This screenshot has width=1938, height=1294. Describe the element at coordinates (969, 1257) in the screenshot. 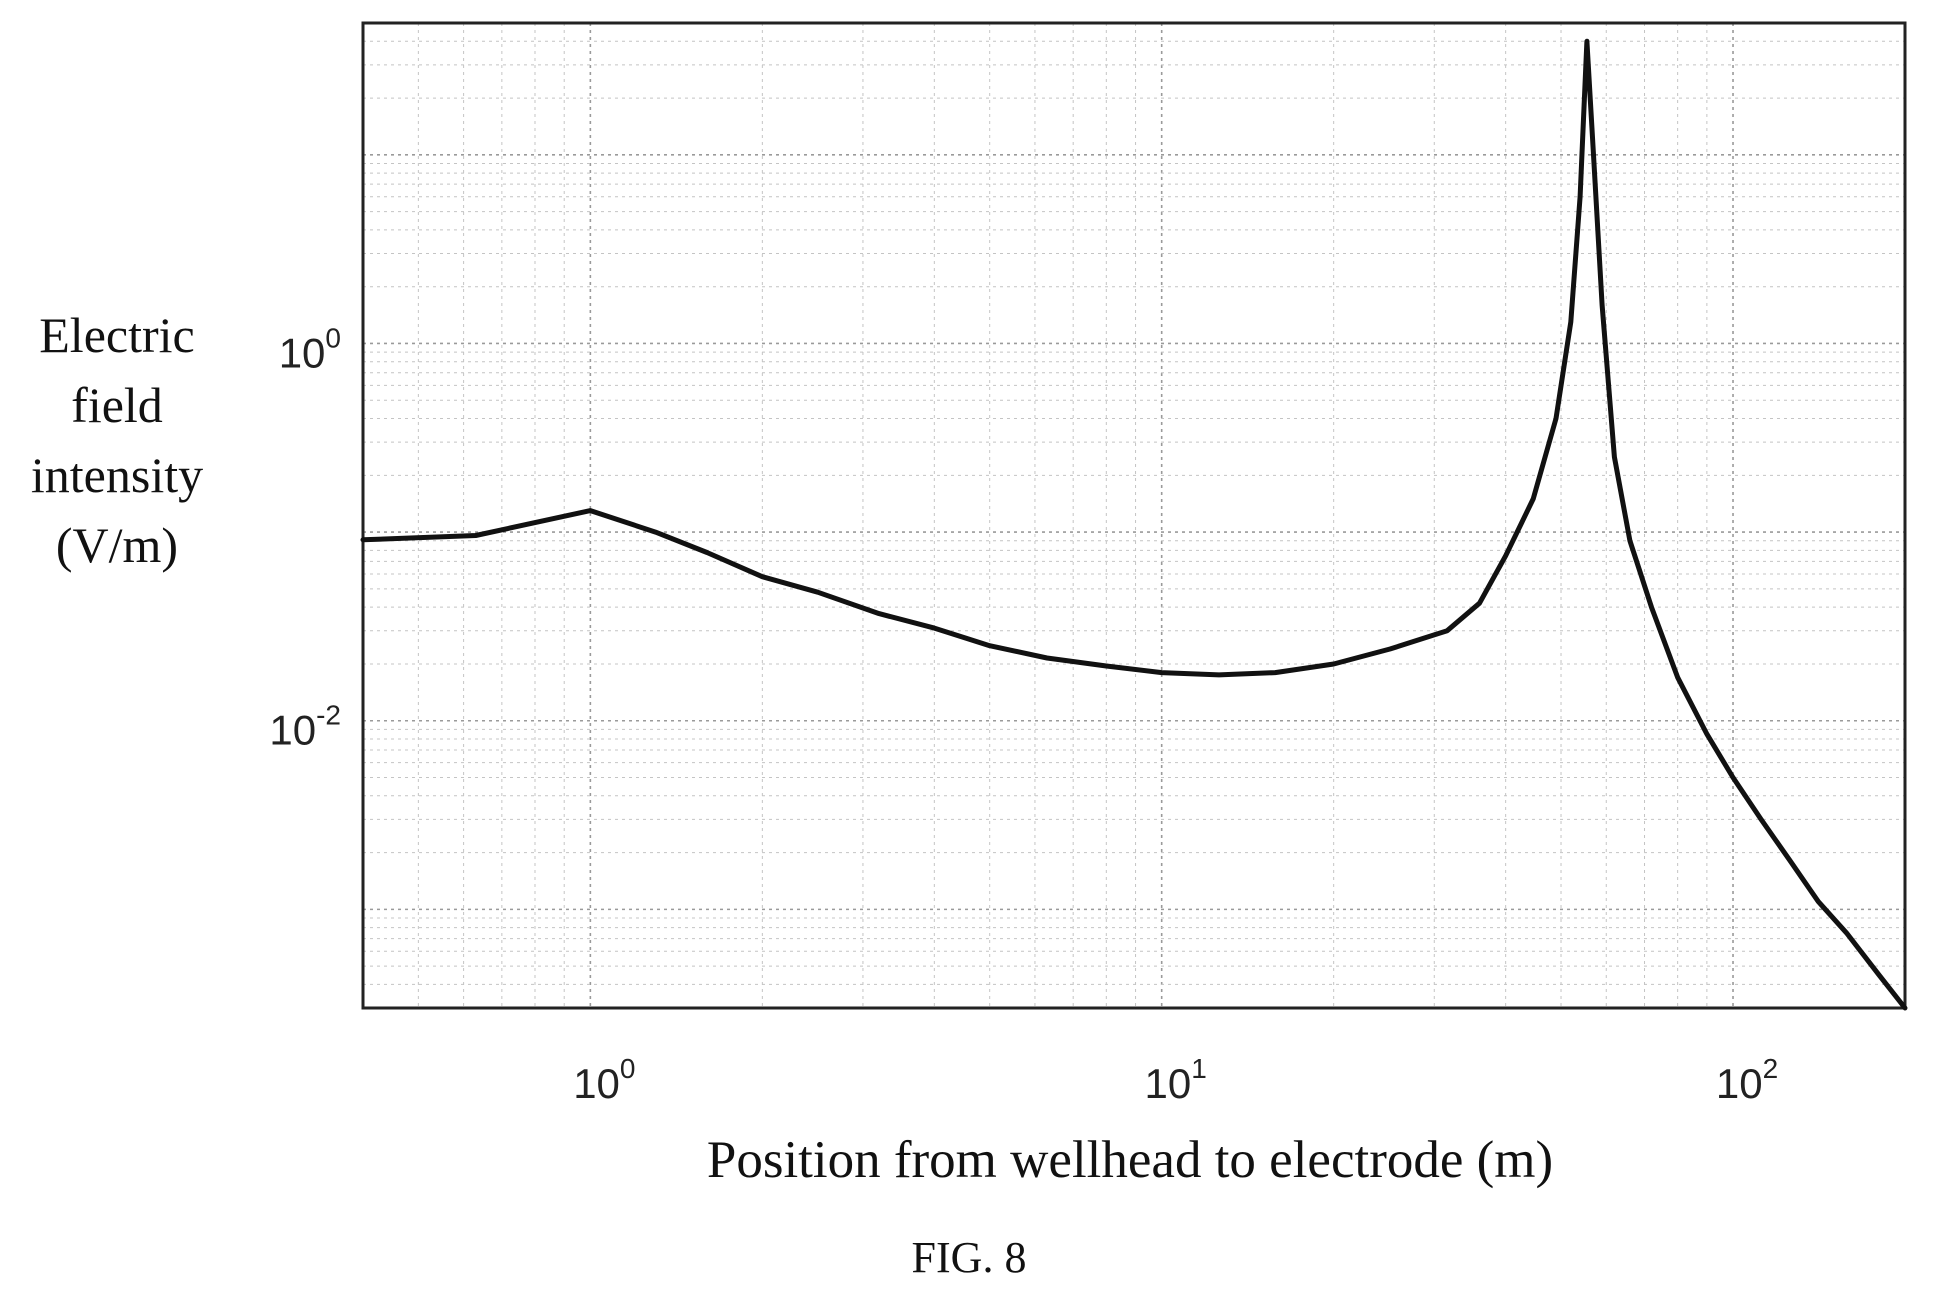

I see `figure-caption: FIG. 8` at that location.